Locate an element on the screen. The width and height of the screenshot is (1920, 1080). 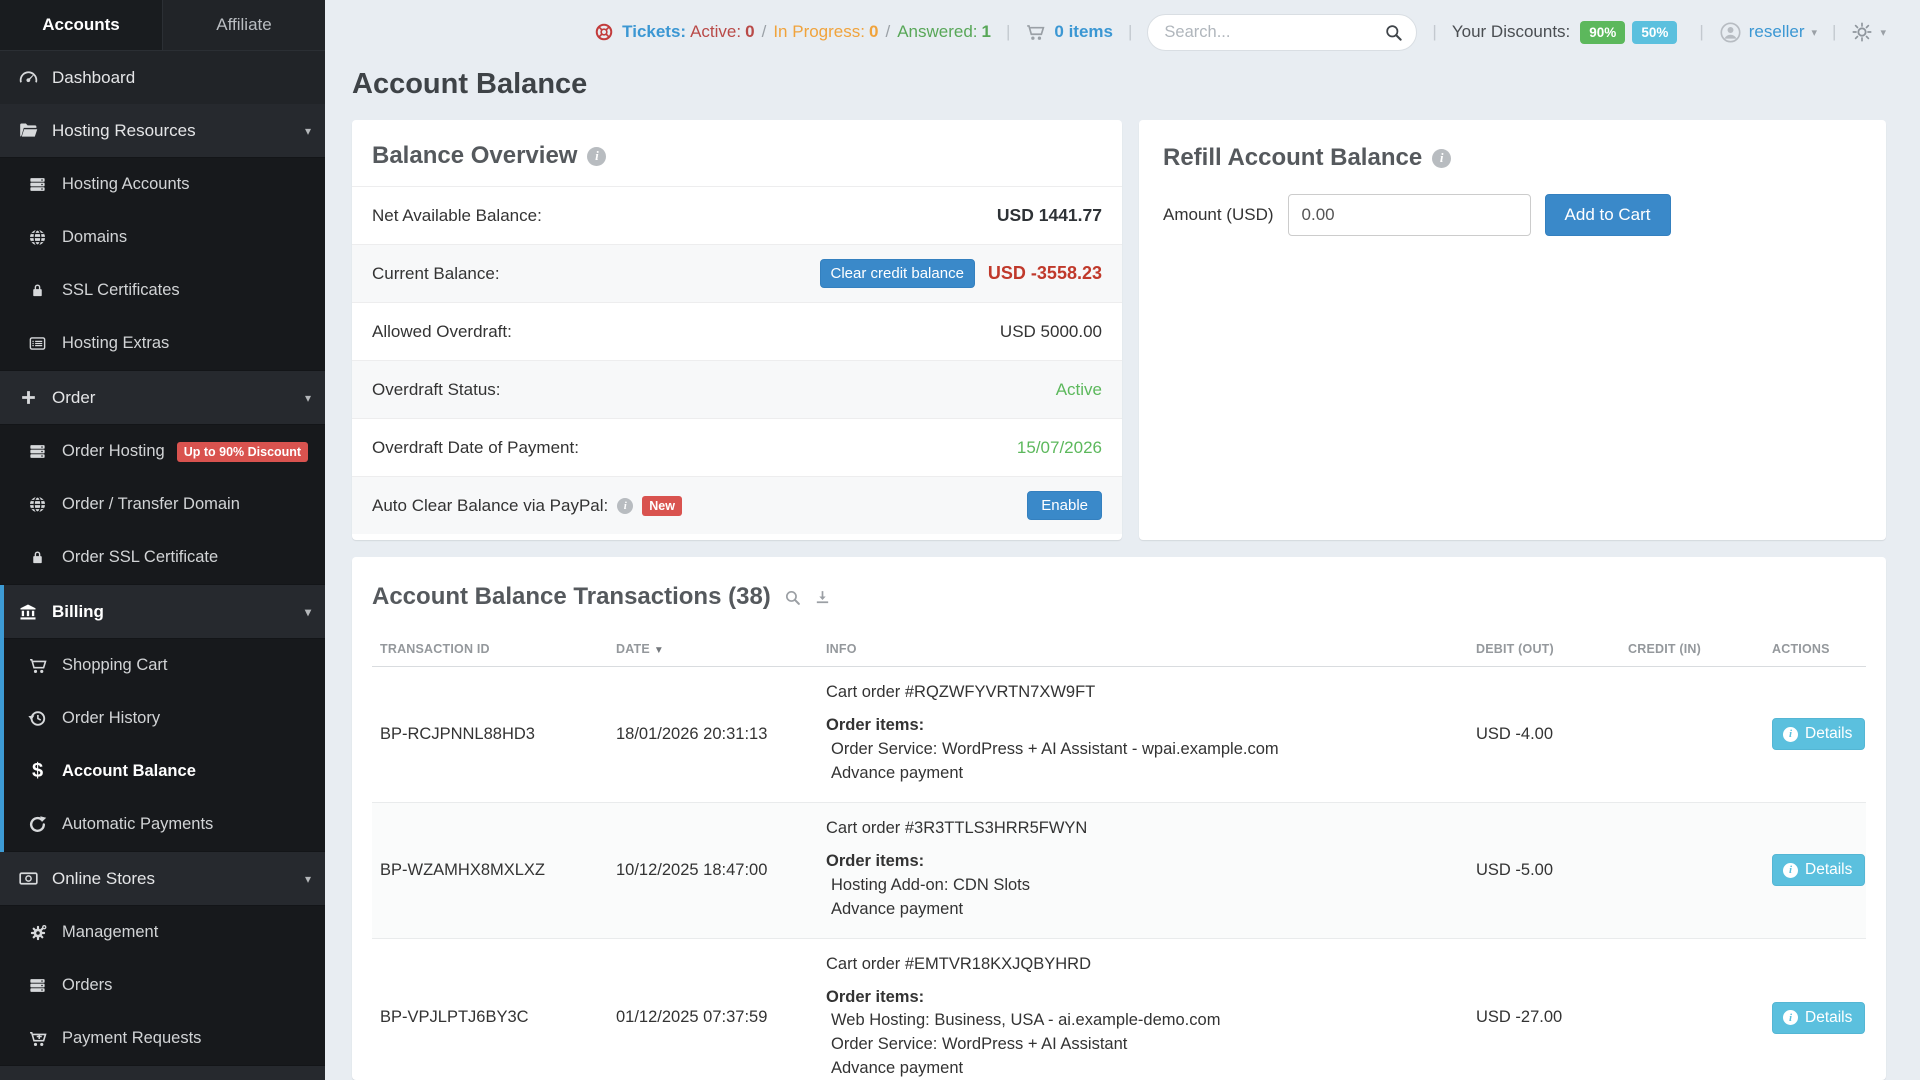
refresh-icon is located at coordinates (37, 824).